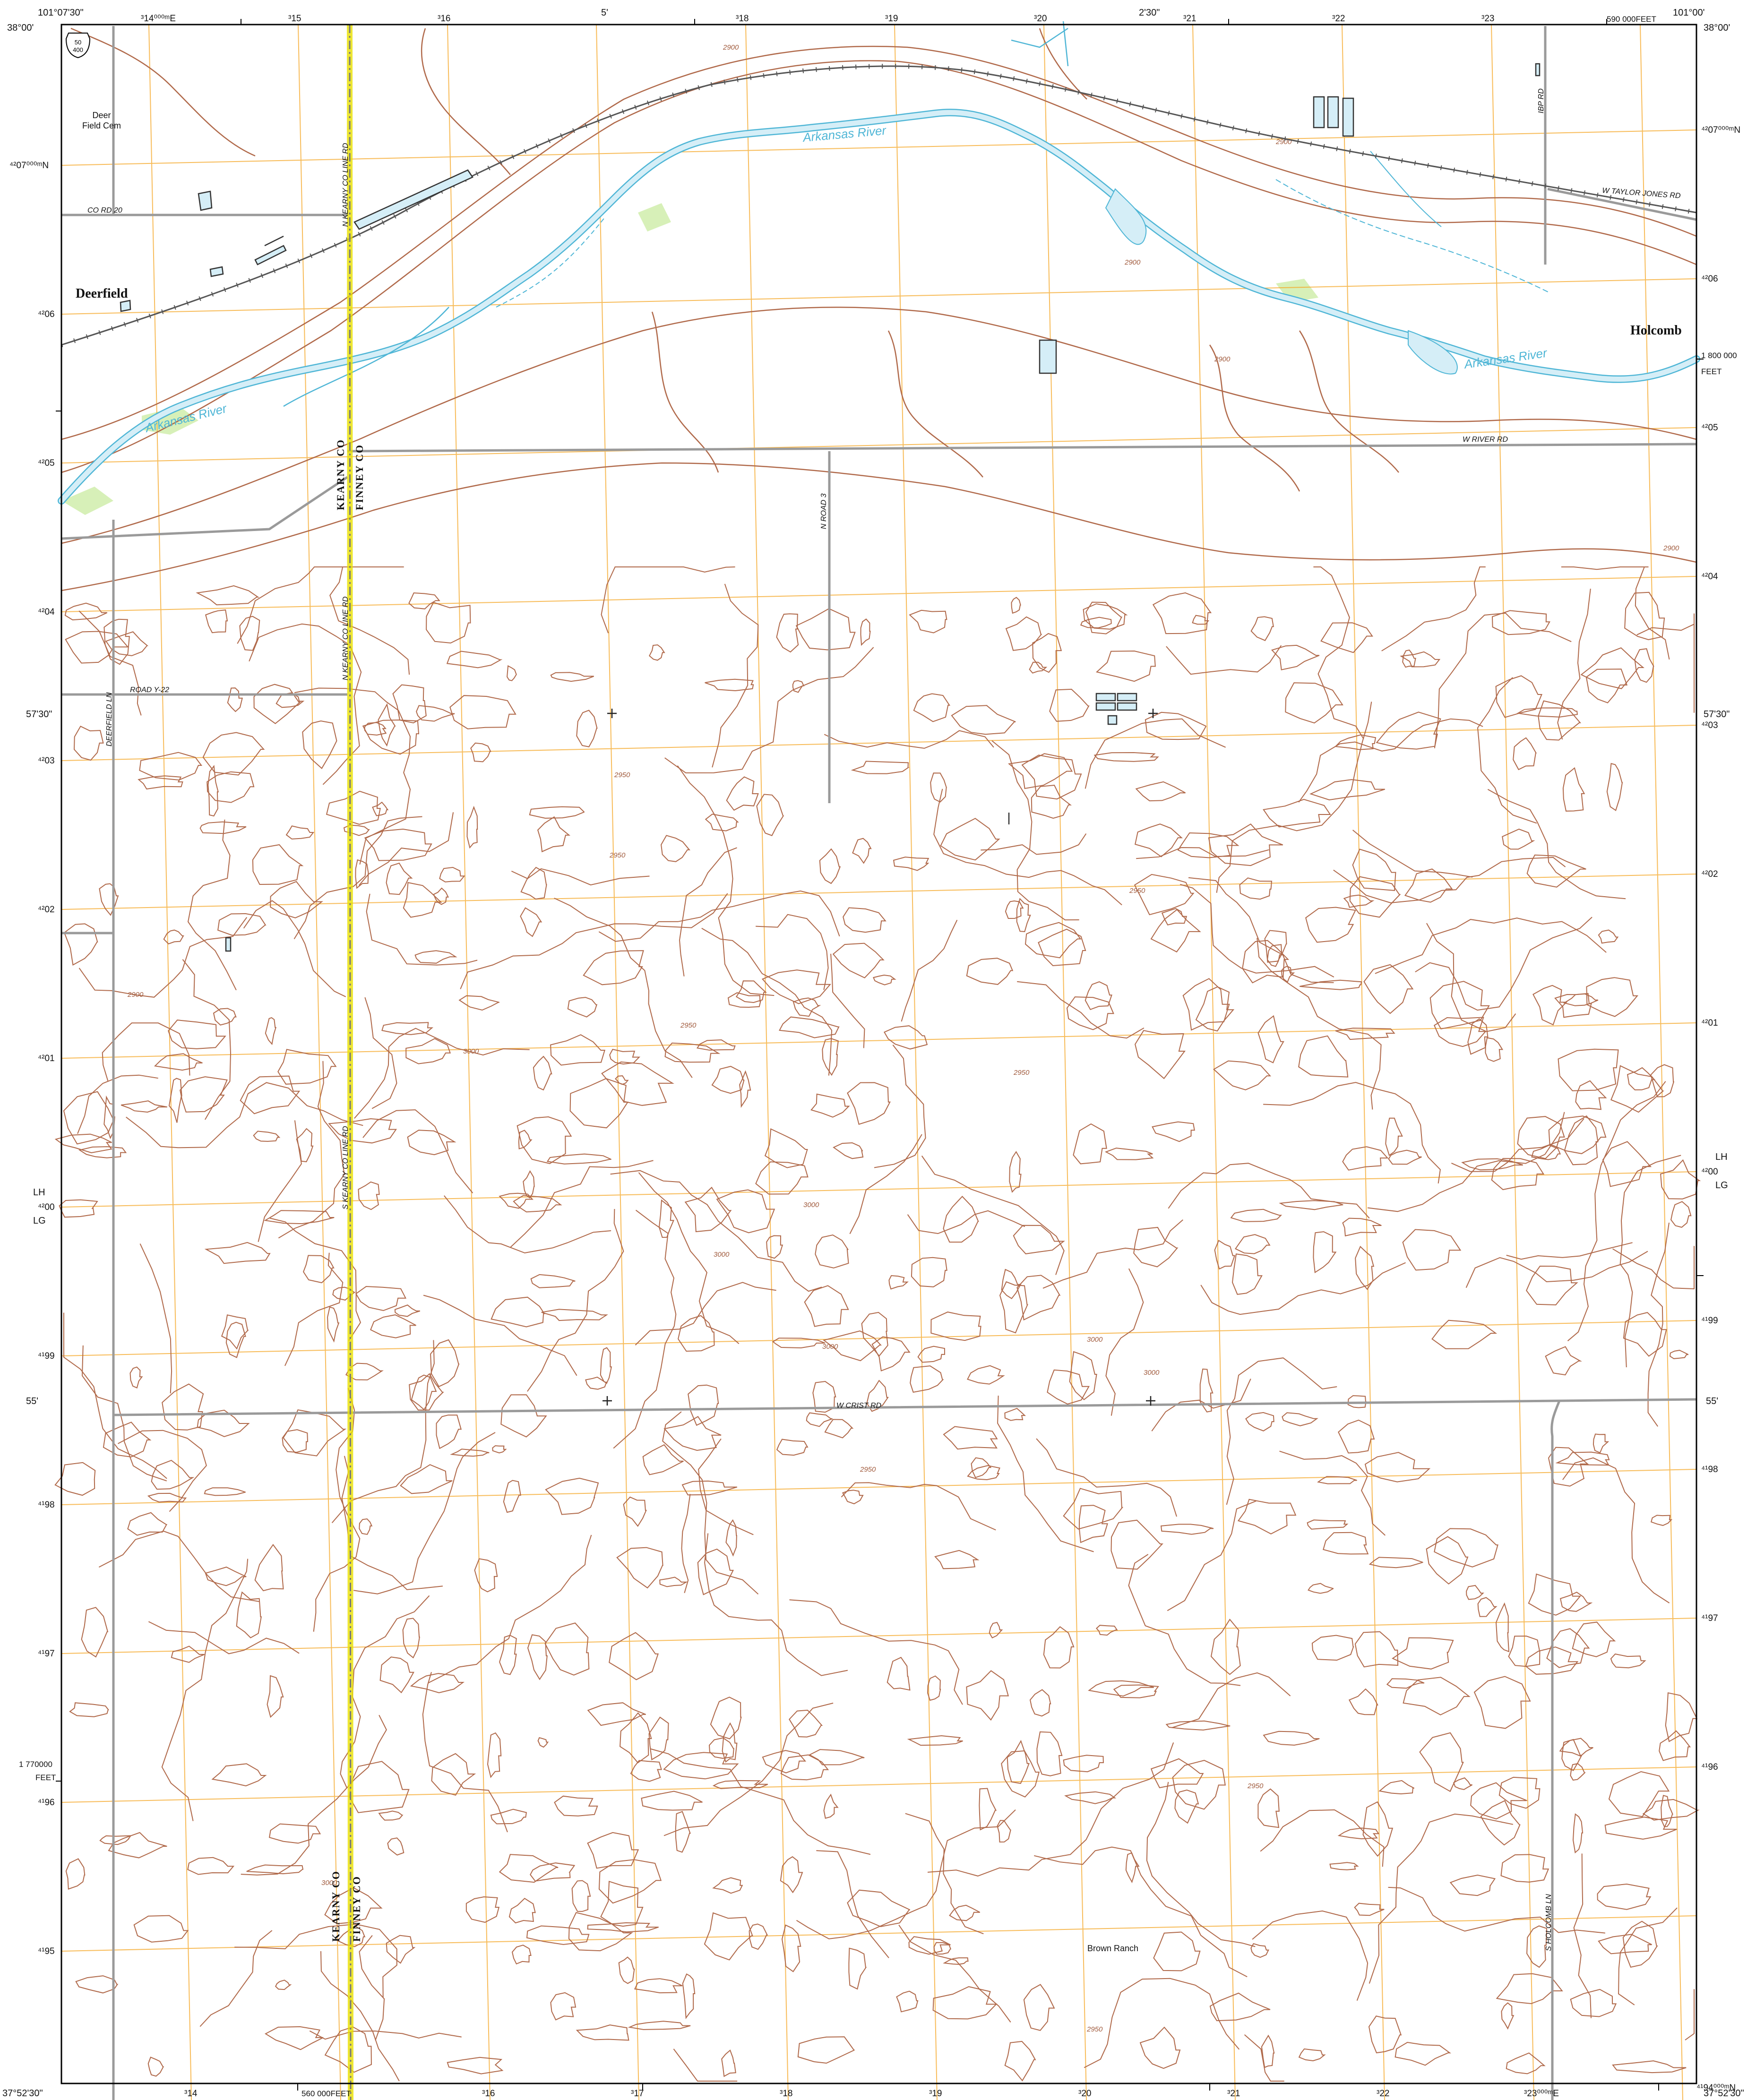 The height and width of the screenshot is (2100, 1756). Describe the element at coordinates (1622, 204) in the screenshot. I see `road-w-taylor-jones` at that location.